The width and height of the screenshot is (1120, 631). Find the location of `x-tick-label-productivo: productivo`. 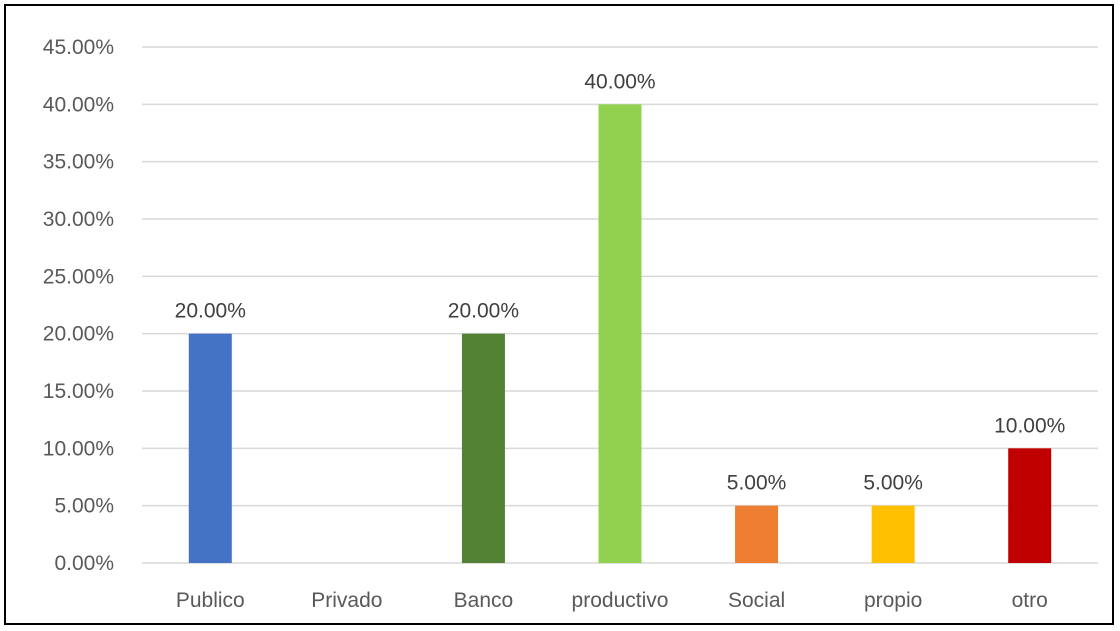

x-tick-label-productivo: productivo is located at coordinates (620, 600).